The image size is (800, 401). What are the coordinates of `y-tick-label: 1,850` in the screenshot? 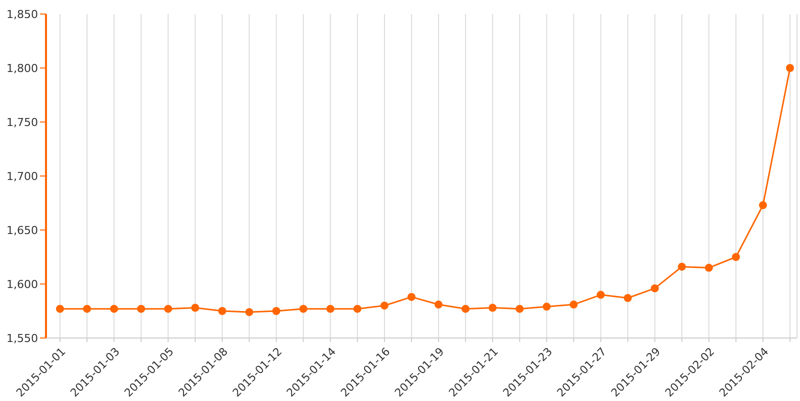 It's located at (22, 14).